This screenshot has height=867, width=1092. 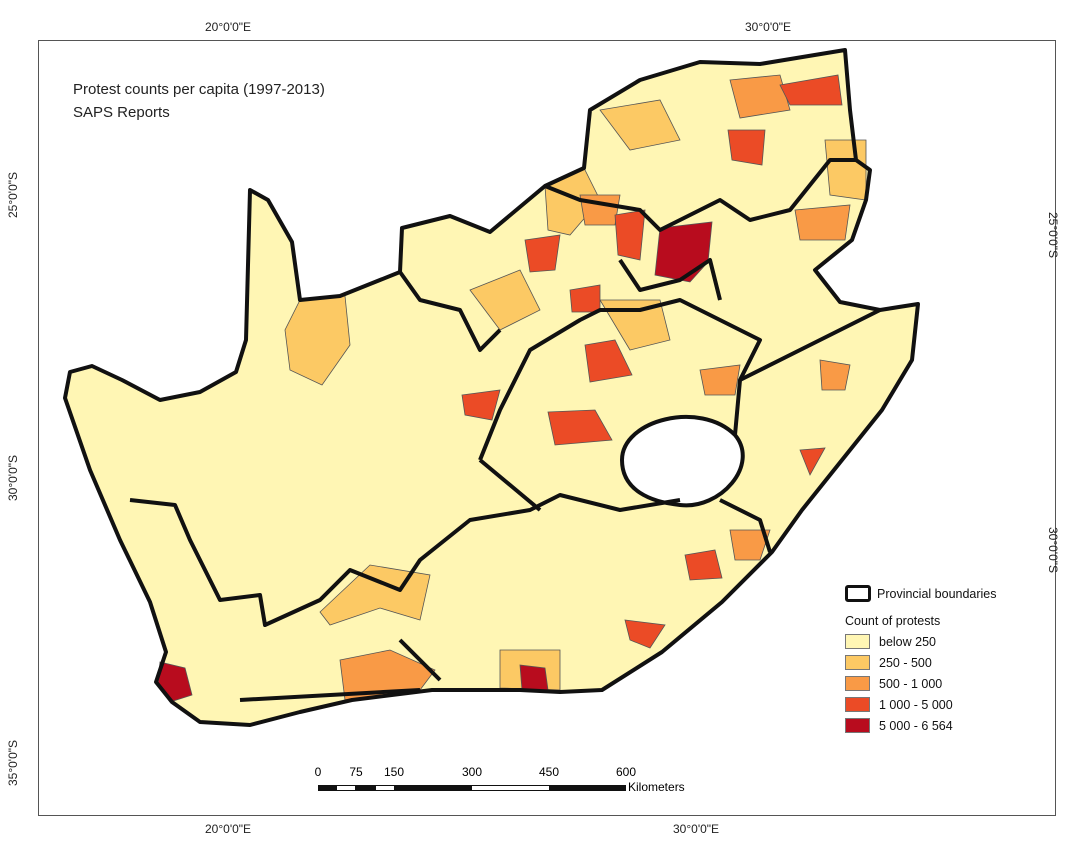 What do you see at coordinates (768, 27) in the screenshot?
I see `top-lon-label: 30°0'0"E` at bounding box center [768, 27].